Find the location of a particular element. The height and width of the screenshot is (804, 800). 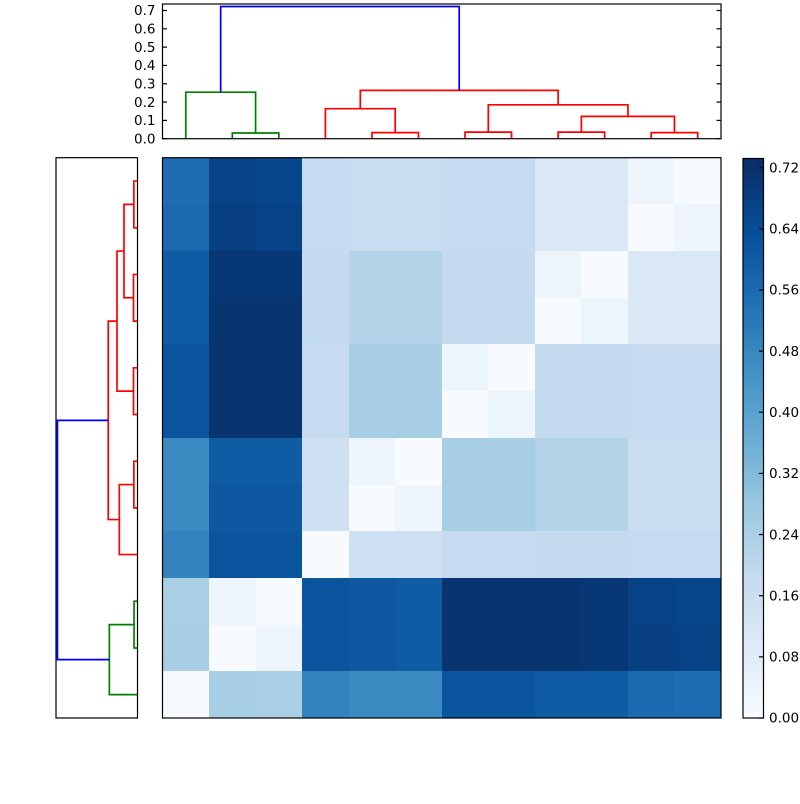

left-dendrogram-border is located at coordinates (97, 438).